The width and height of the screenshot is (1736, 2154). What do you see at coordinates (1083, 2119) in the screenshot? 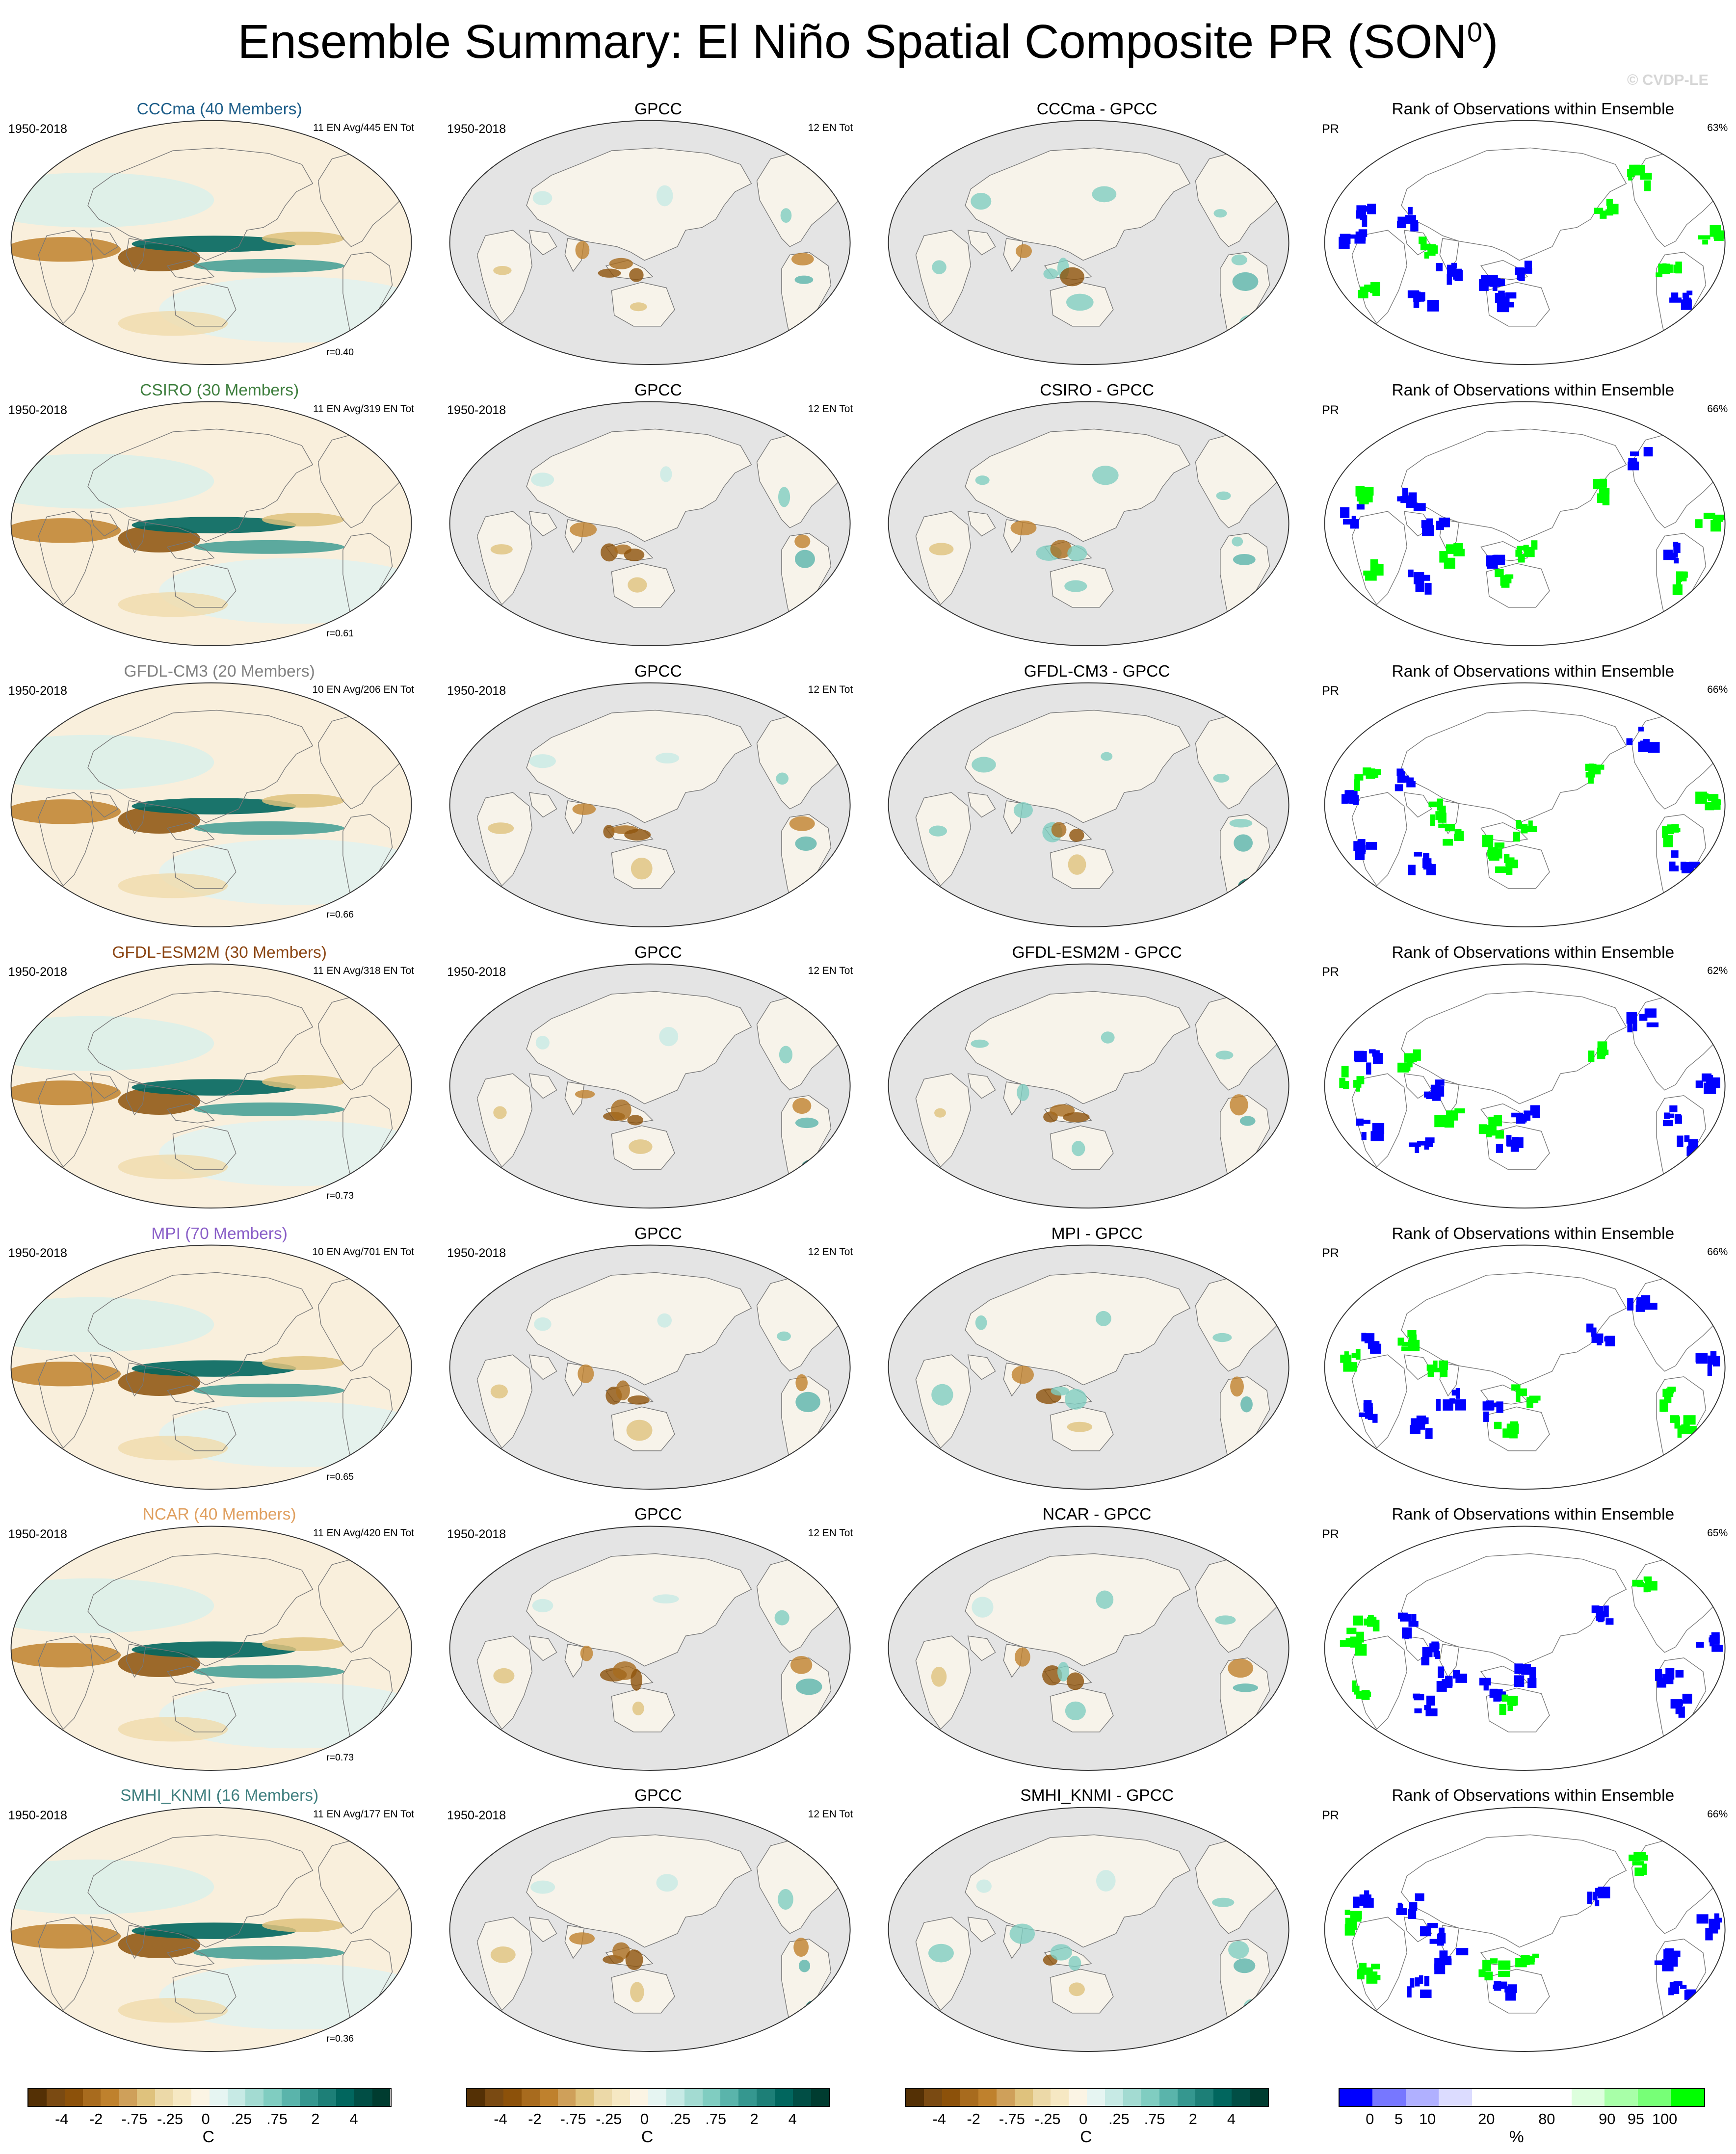
I see `colorbar-tick-label: 0` at bounding box center [1083, 2119].